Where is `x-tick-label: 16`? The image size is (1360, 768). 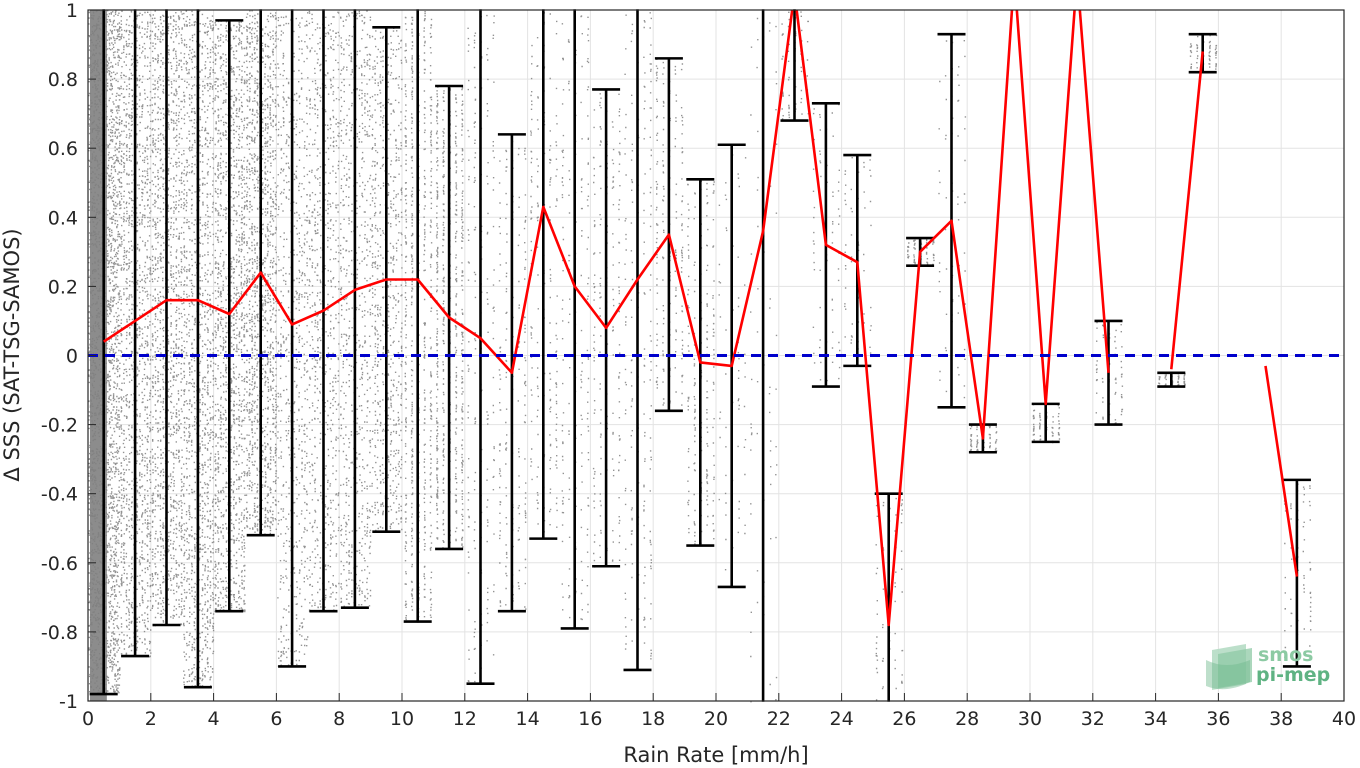 x-tick-label: 16 is located at coordinates (590, 719).